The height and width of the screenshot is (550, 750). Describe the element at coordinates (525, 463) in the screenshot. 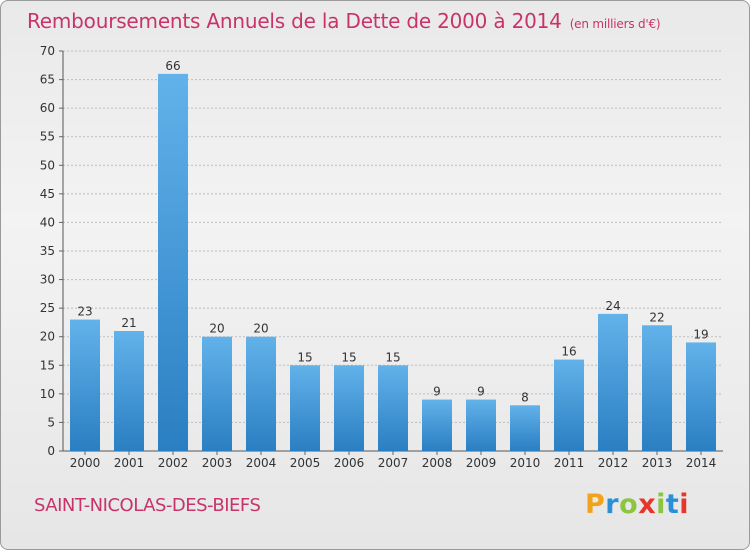

I see `x-tick-label: 2010` at that location.